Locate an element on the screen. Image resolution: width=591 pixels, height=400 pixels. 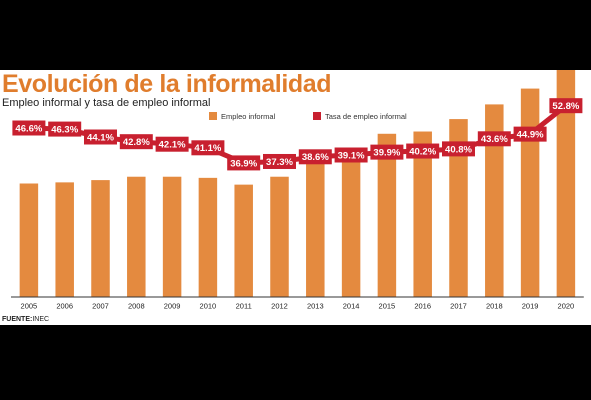
rate-label-2012: 37.3% is located at coordinates (279, 162).